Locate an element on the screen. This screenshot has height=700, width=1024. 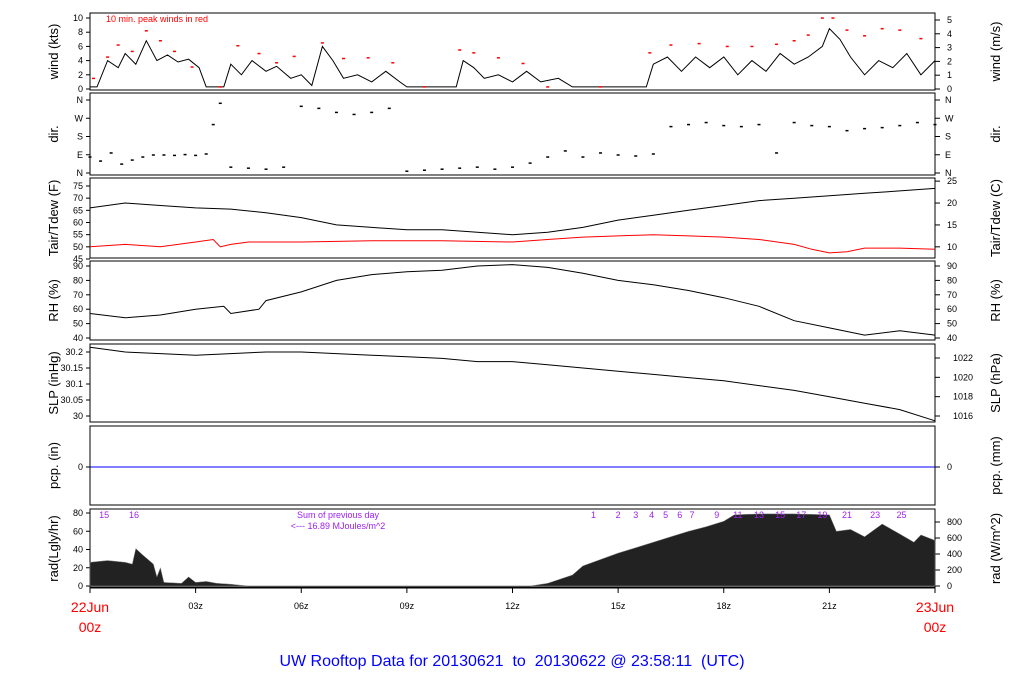
slp-ylabel: SLP (inHg) is located at coordinates (53, 382).